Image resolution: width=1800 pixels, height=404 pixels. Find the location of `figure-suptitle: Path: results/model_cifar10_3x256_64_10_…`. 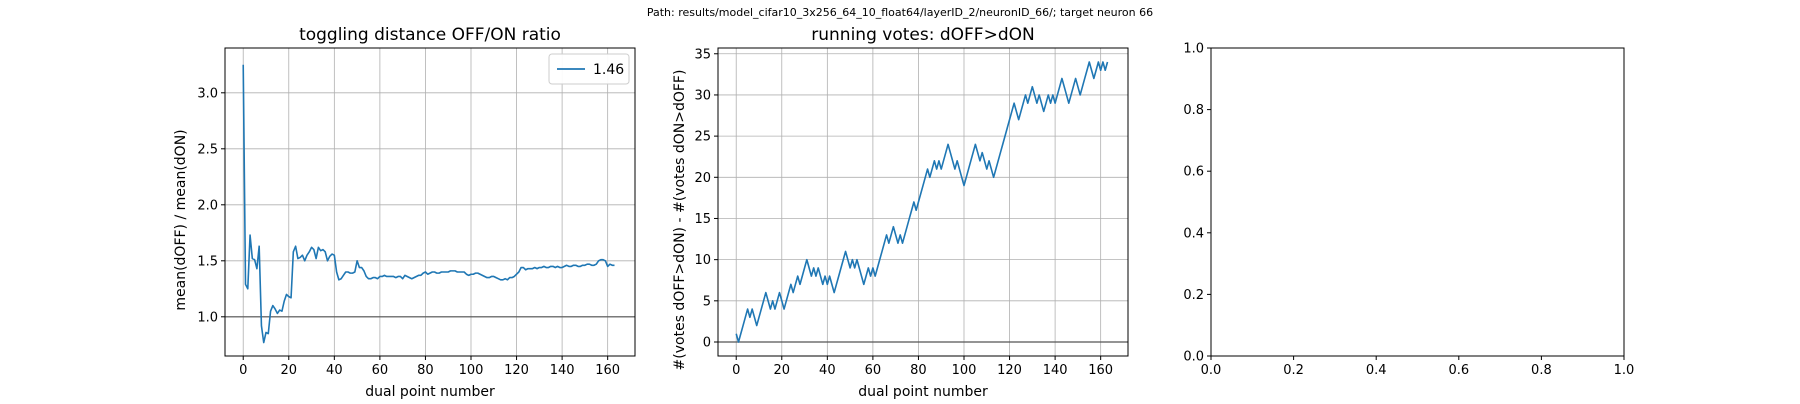

figure-suptitle: Path: results/model_cifar10_3x256_64_10_… is located at coordinates (900, 12).